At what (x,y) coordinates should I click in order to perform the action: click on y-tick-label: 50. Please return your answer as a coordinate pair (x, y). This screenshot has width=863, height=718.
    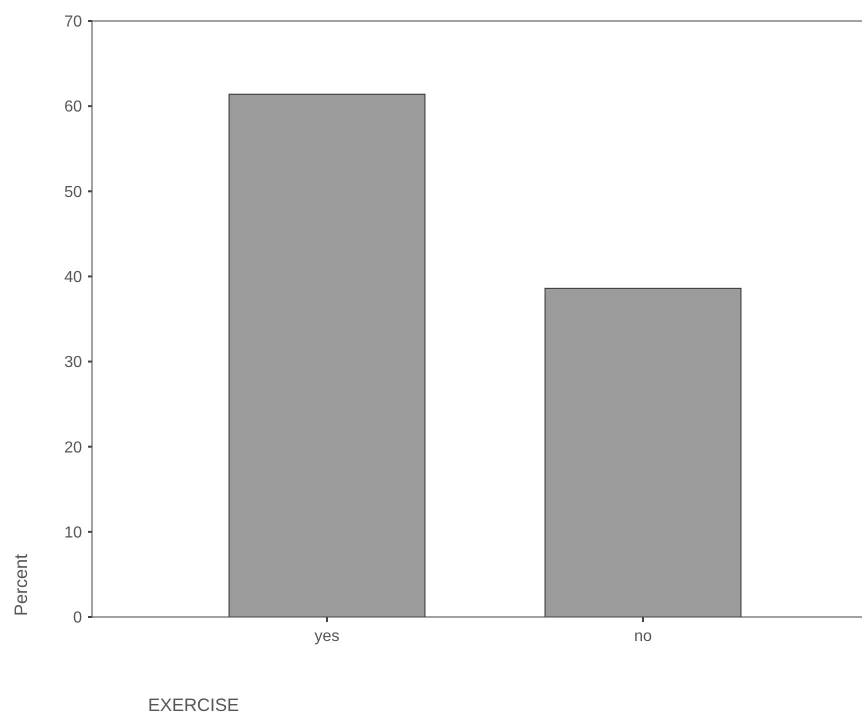
    Looking at the image, I should click on (73, 192).